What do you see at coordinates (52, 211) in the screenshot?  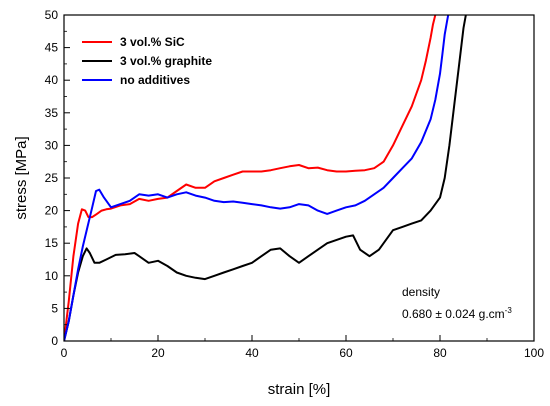 I see `y-tick-label: 20` at bounding box center [52, 211].